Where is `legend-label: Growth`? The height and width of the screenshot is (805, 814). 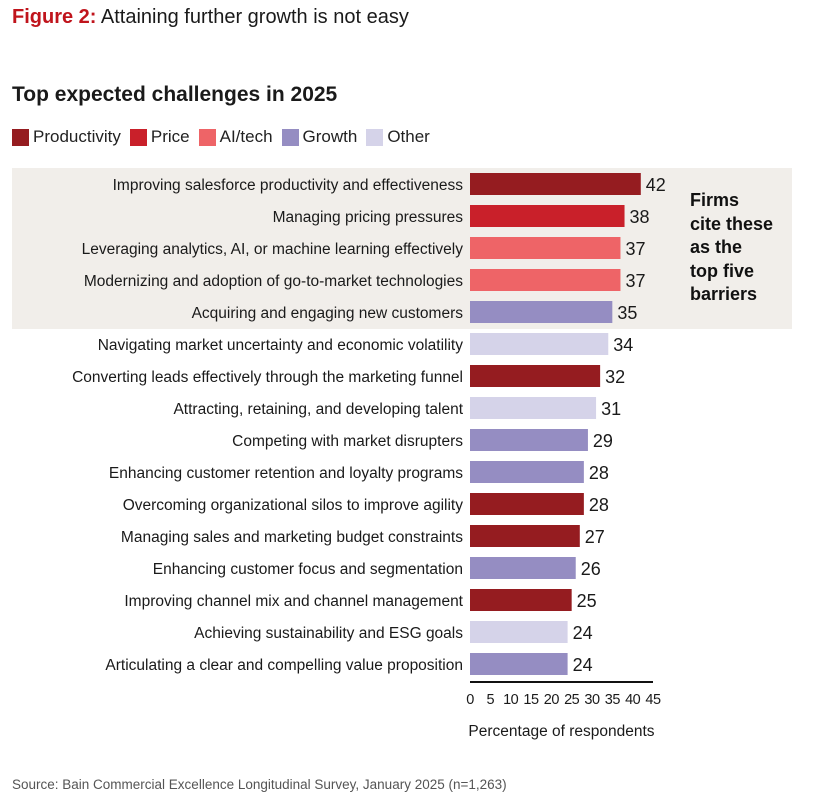 legend-label: Growth is located at coordinates (330, 136).